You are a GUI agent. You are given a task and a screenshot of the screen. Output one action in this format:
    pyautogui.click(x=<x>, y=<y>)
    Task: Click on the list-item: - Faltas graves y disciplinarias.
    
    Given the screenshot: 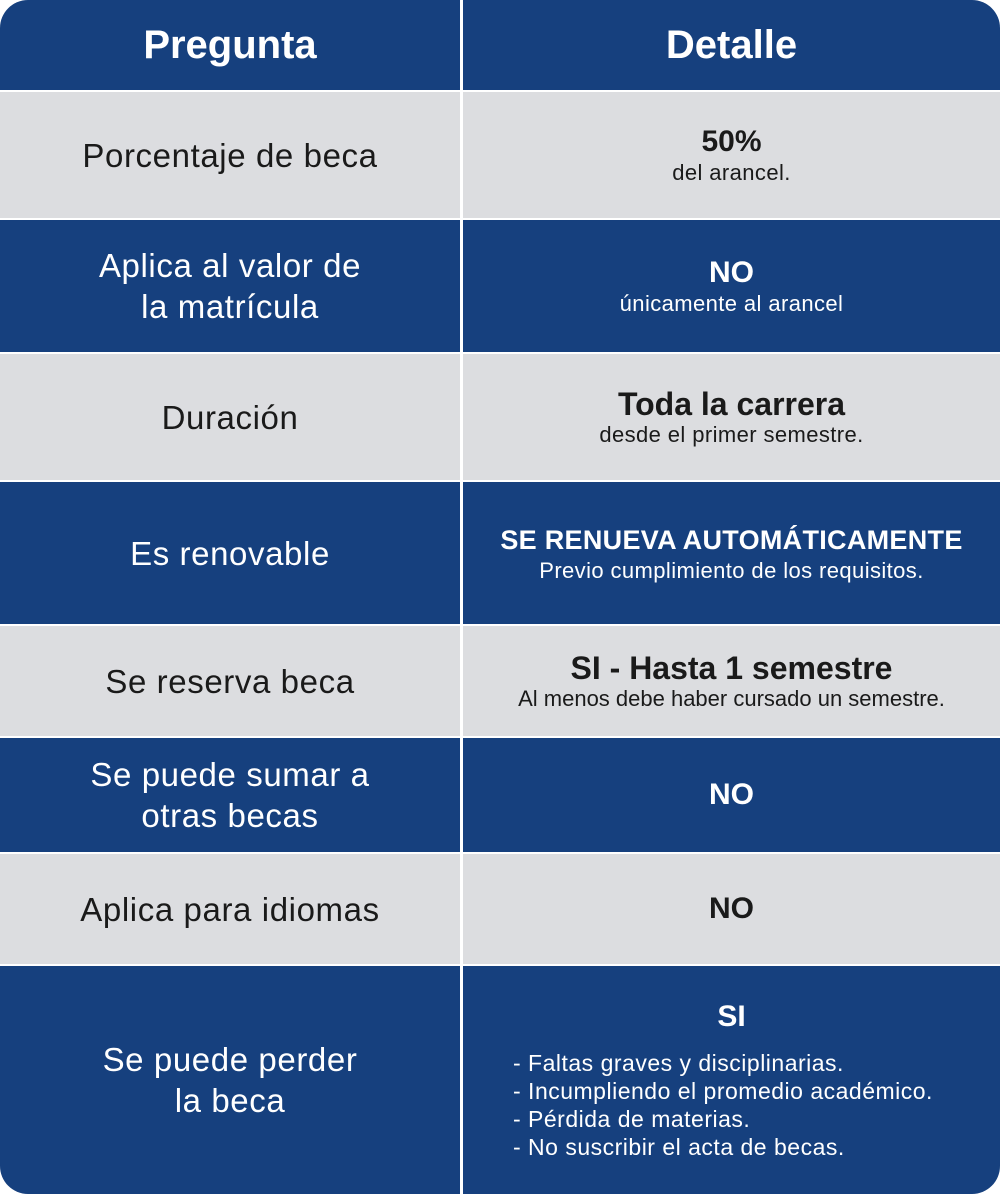 What is the action you would take?
    pyautogui.click(x=678, y=1063)
    